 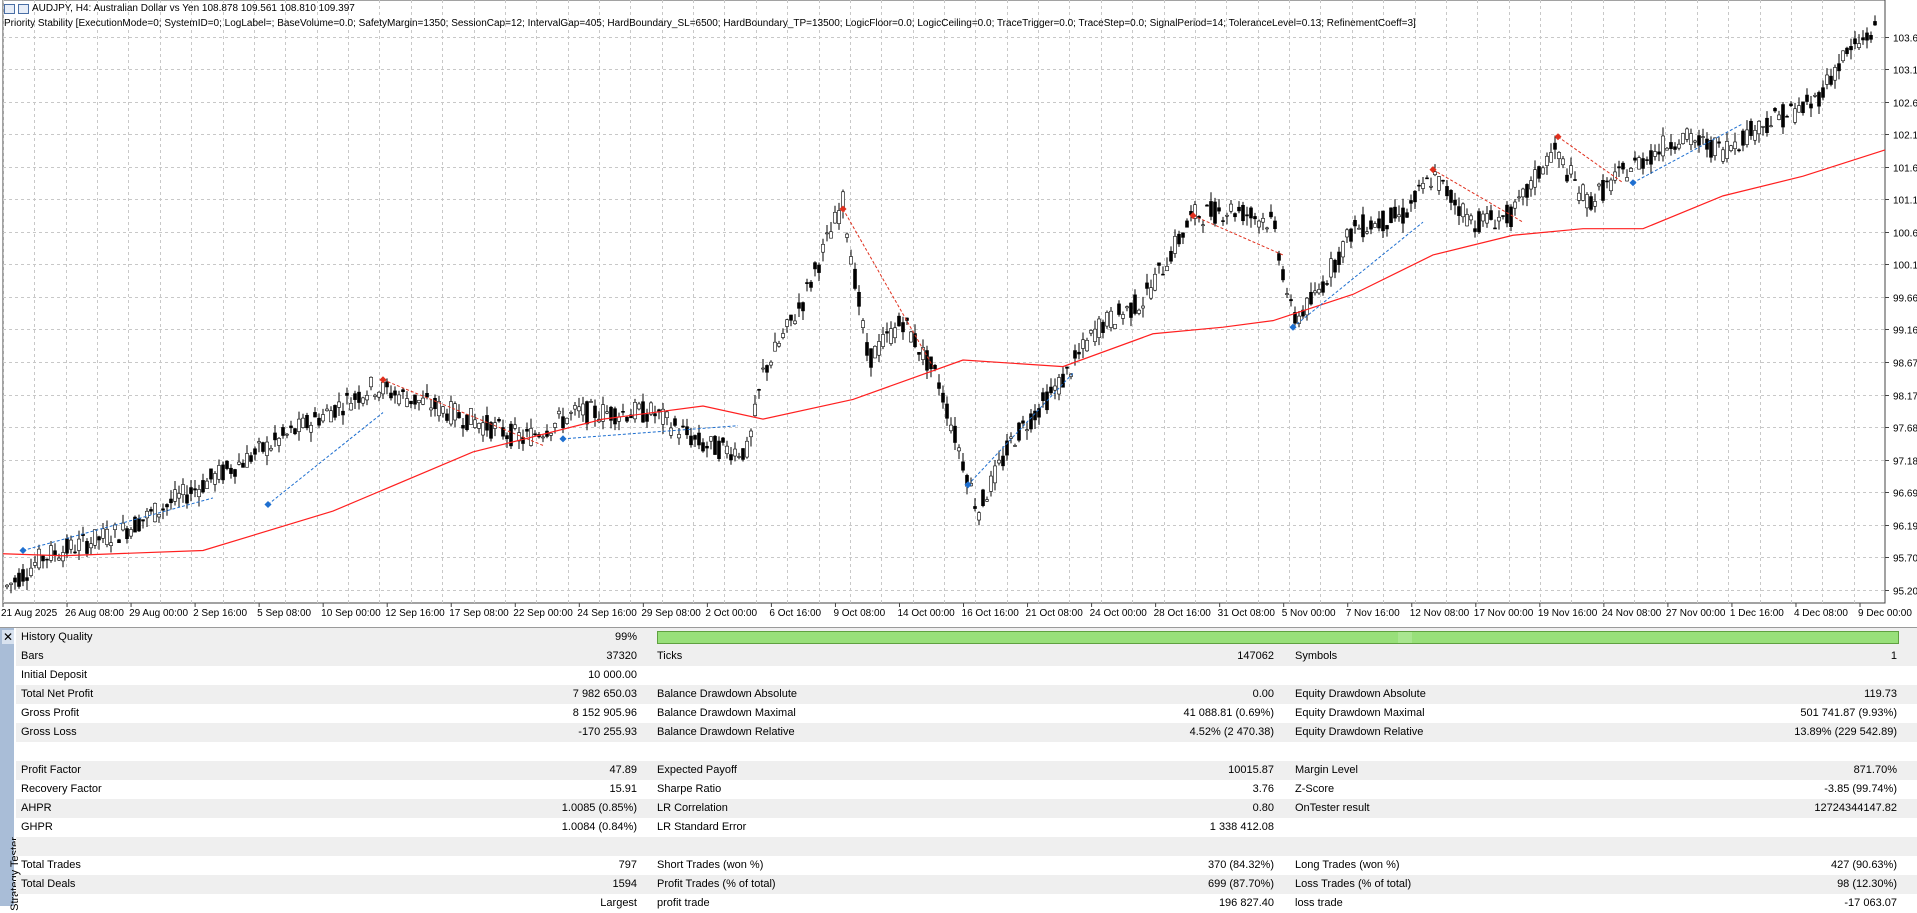 I want to click on tester-side-tab: ✕ Strategy Tester, so click(x=10, y=769).